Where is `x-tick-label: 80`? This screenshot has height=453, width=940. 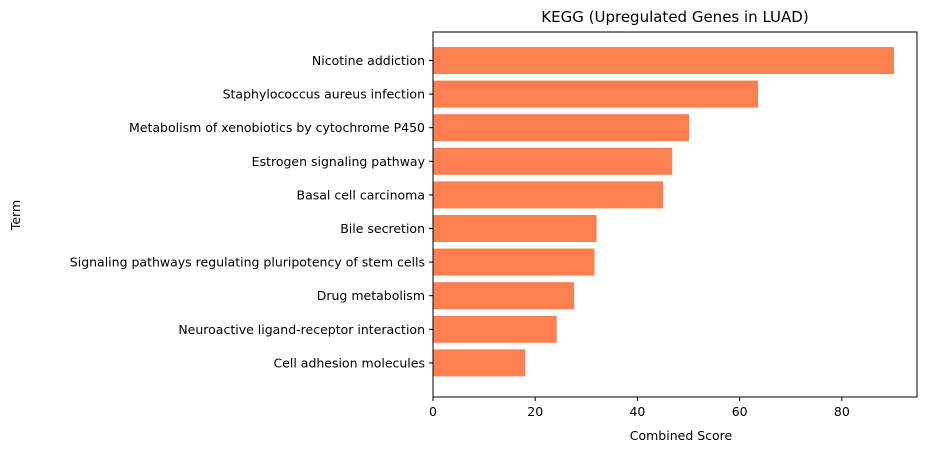 x-tick-label: 80 is located at coordinates (842, 411).